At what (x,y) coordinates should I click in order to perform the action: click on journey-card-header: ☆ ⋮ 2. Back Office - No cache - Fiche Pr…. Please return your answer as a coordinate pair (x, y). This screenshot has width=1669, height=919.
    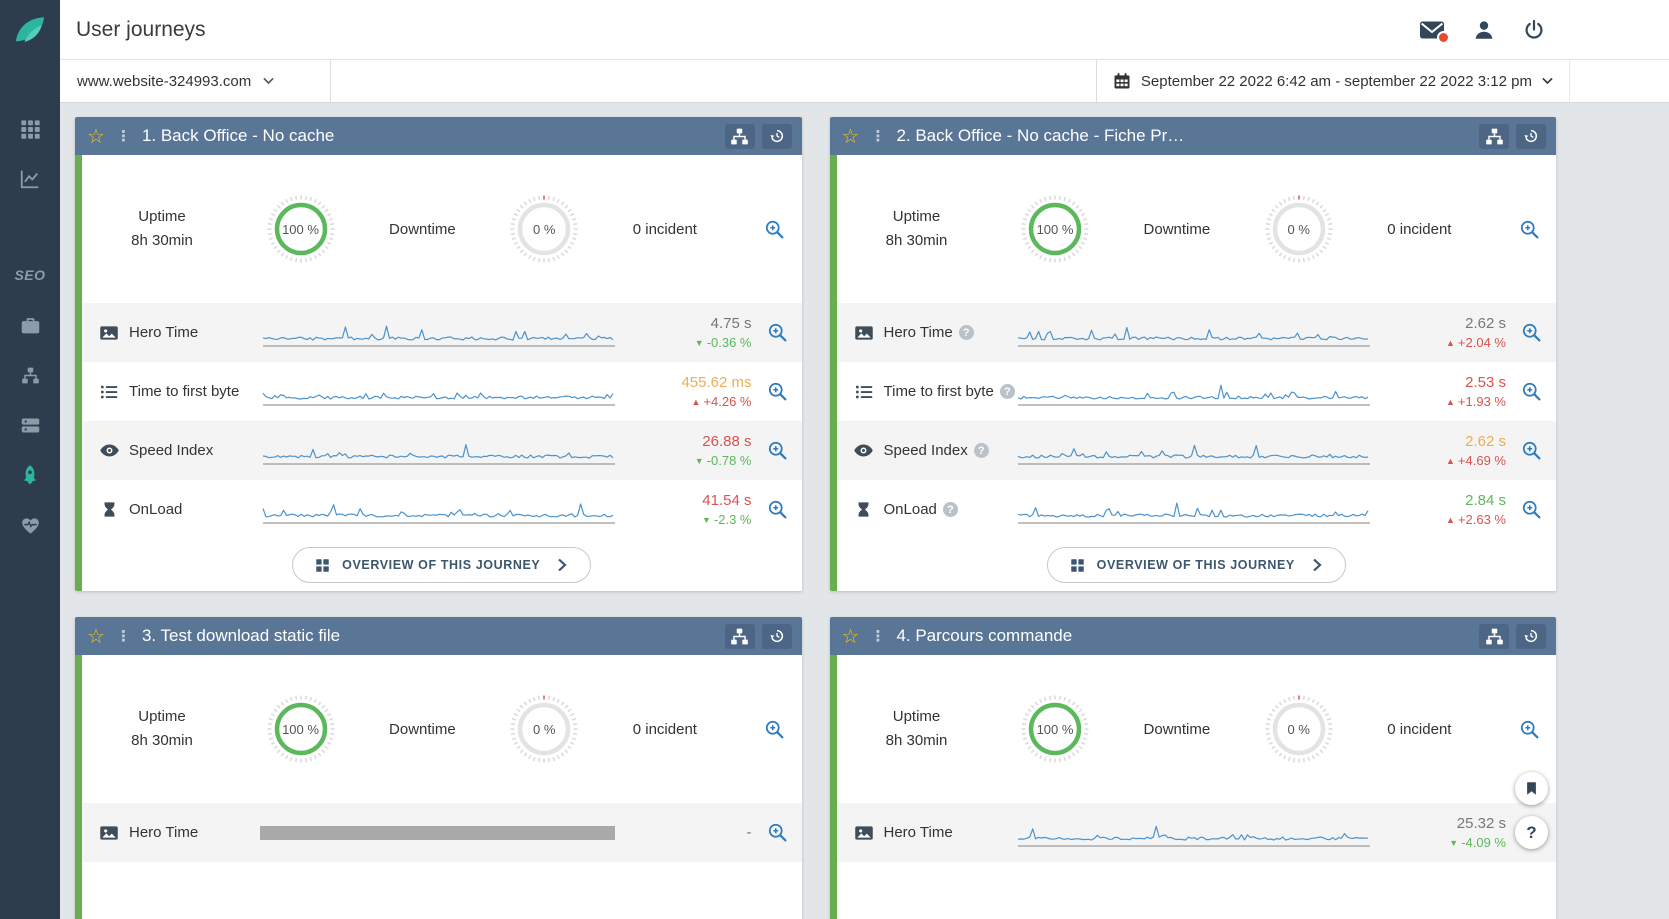
    Looking at the image, I should click on (1192, 136).